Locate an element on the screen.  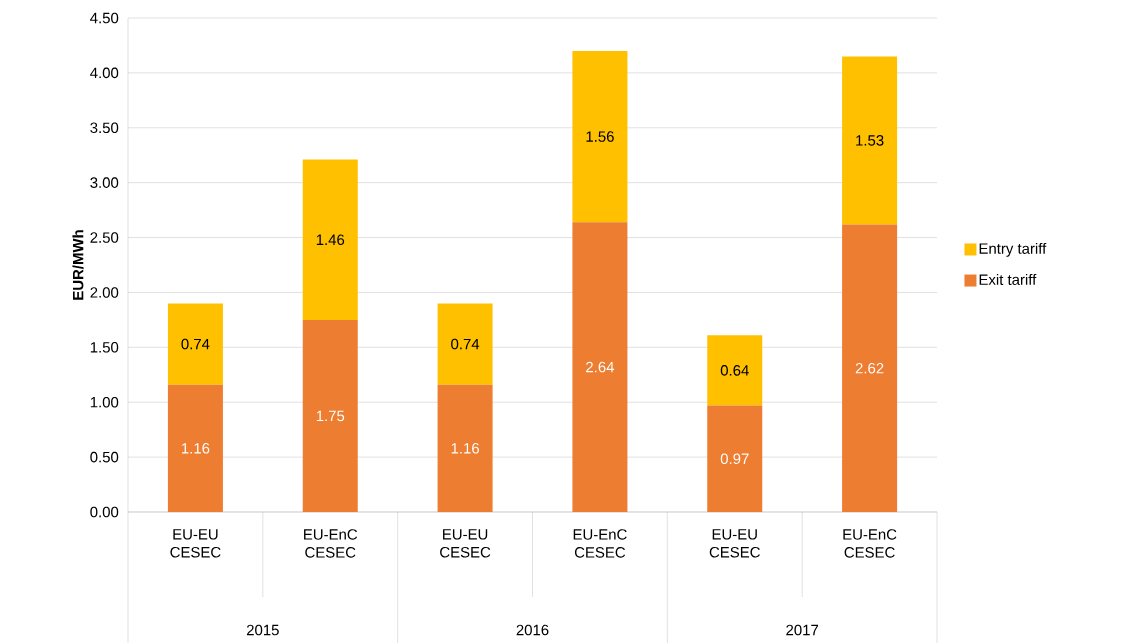
data-label: 0.97 is located at coordinates (734, 459).